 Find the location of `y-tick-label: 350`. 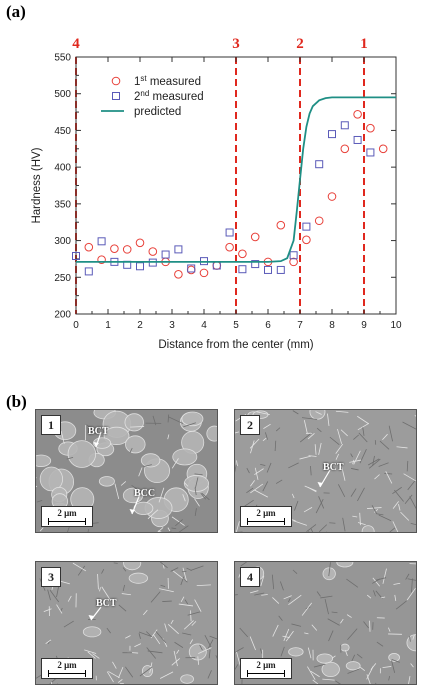

y-tick-label: 350 is located at coordinates (62, 204).